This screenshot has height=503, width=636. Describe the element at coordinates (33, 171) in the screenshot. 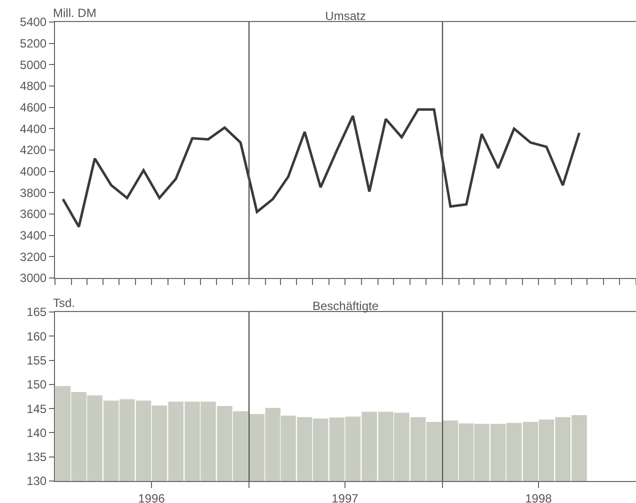

I see `y-tick-label: 4000` at that location.